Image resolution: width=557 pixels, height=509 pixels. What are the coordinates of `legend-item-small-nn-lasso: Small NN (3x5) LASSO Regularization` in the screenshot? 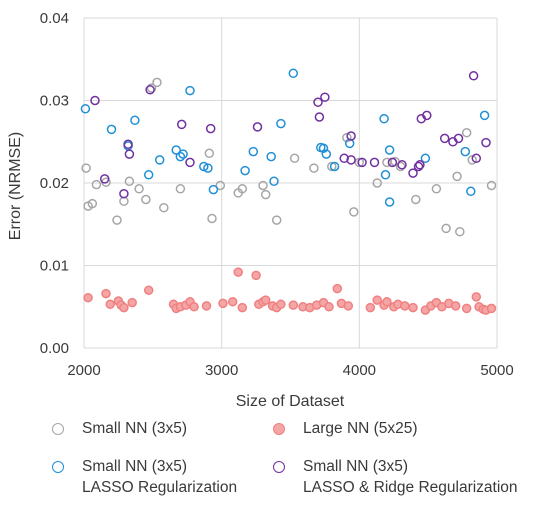 It's located at (144, 477).